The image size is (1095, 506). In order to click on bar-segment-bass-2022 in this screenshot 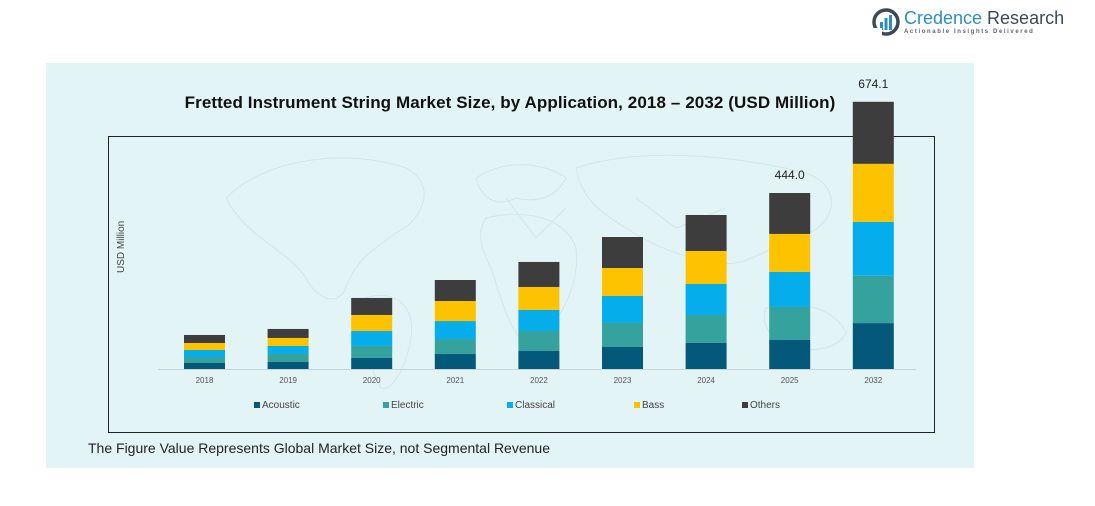, I will do `click(539, 298)`.